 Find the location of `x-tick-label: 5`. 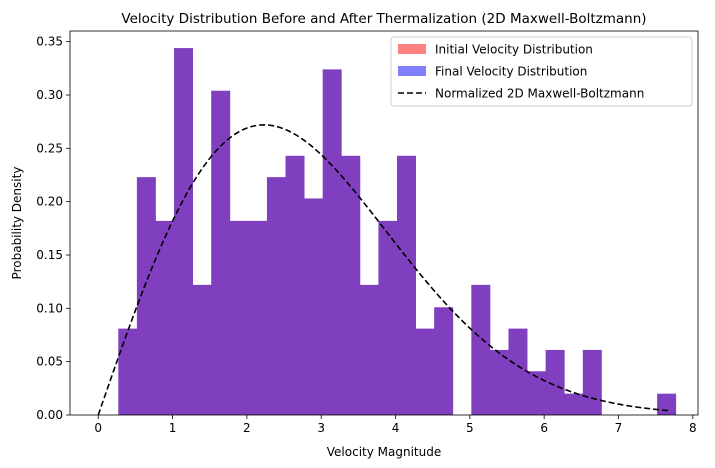

x-tick-label: 5 is located at coordinates (470, 428).